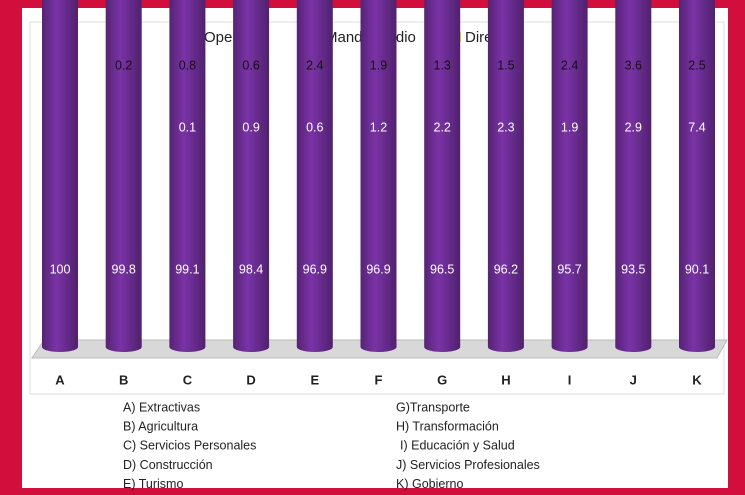  Describe the element at coordinates (505, 379) in the screenshot. I see `x-tick-label: H` at that location.